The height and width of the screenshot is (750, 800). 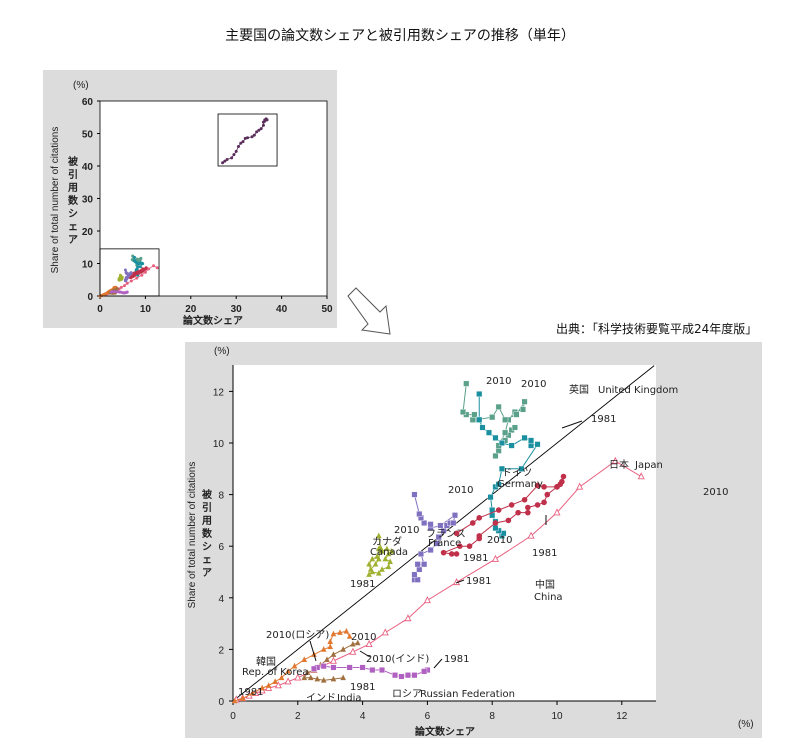 What do you see at coordinates (544, 553) in the screenshot?
I see `label-germany-1981: 1981` at bounding box center [544, 553].